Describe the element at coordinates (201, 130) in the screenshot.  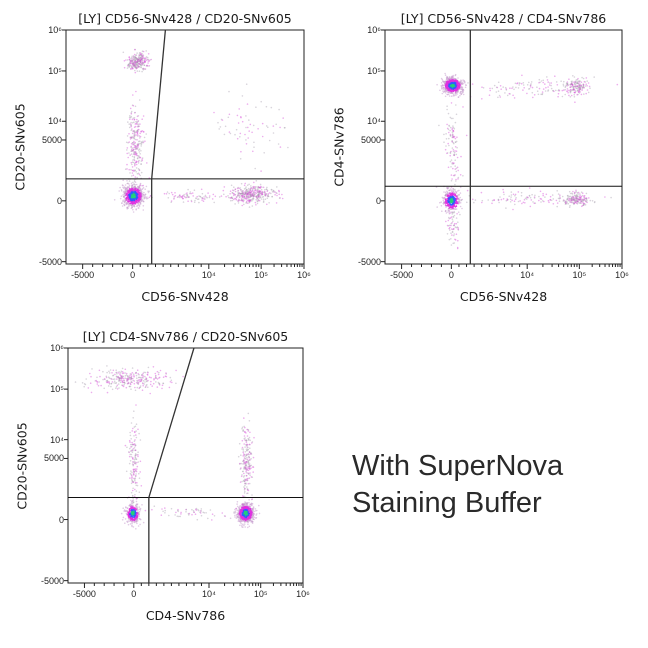
I see `events` at that location.